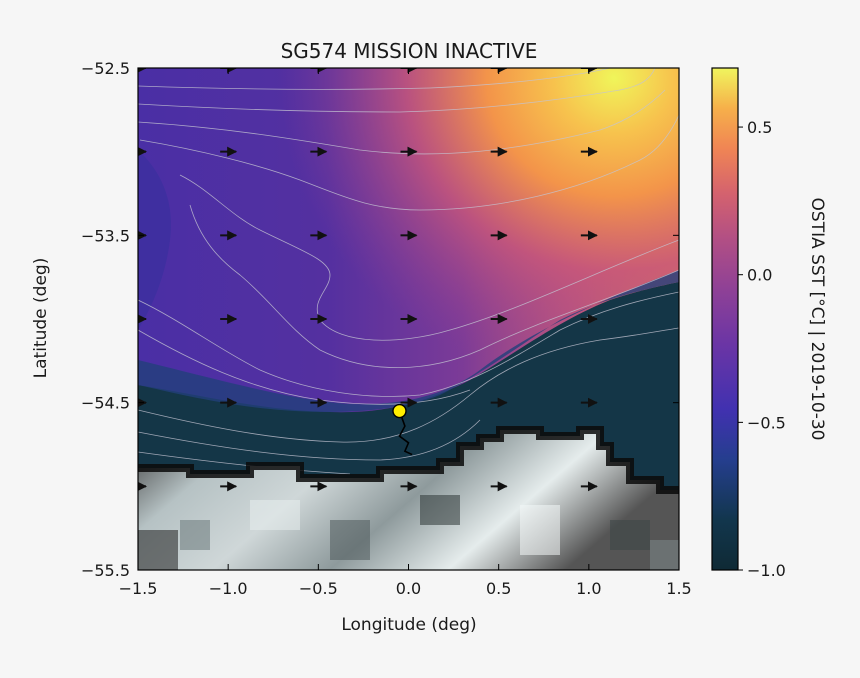 Image resolution: width=860 pixels, height=678 pixels. Describe the element at coordinates (408, 532) in the screenshot. I see `sea-ice-texture` at that location.